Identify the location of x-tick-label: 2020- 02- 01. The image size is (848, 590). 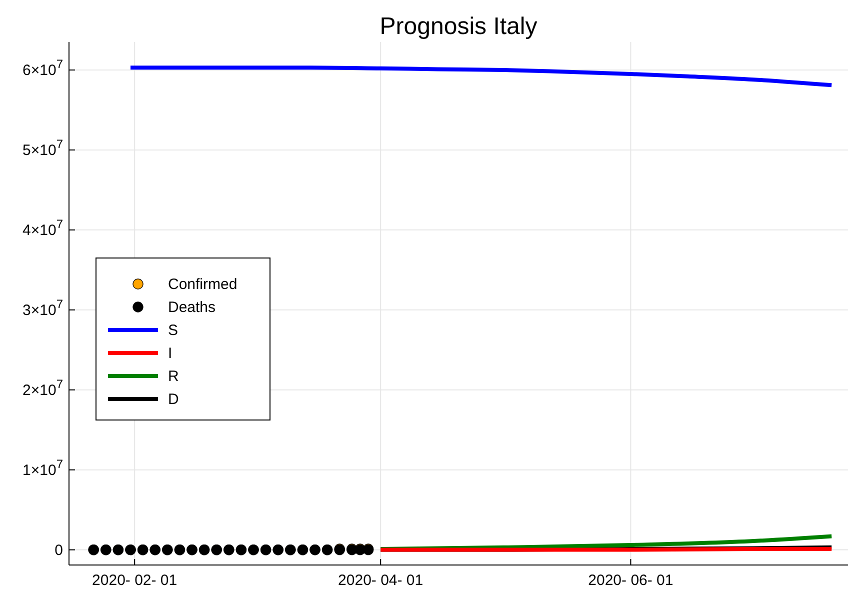
(135, 580).